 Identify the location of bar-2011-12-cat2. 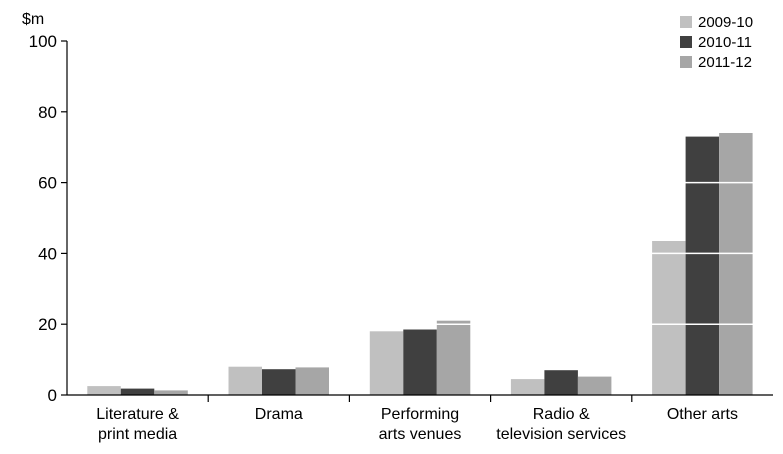
(453, 357).